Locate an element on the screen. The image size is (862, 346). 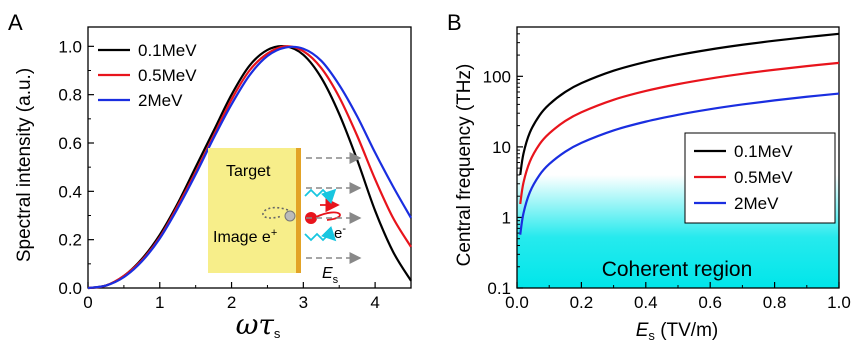
legend-label-b: 2MeV is located at coordinates (756, 203).